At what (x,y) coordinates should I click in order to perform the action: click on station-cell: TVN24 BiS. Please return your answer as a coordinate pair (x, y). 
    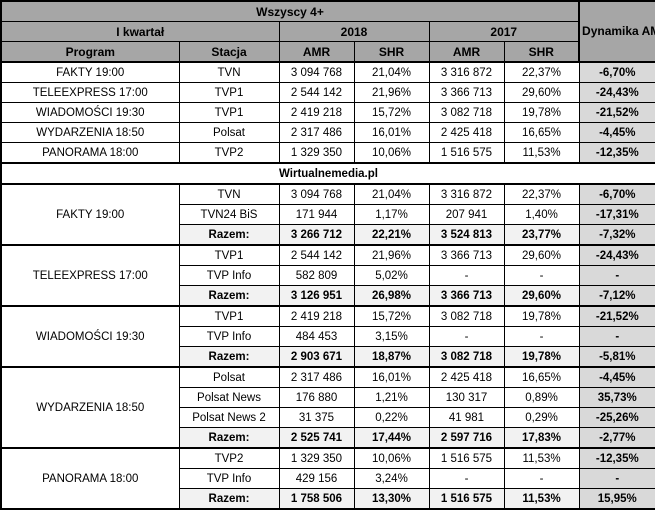
    Looking at the image, I should click on (229, 214).